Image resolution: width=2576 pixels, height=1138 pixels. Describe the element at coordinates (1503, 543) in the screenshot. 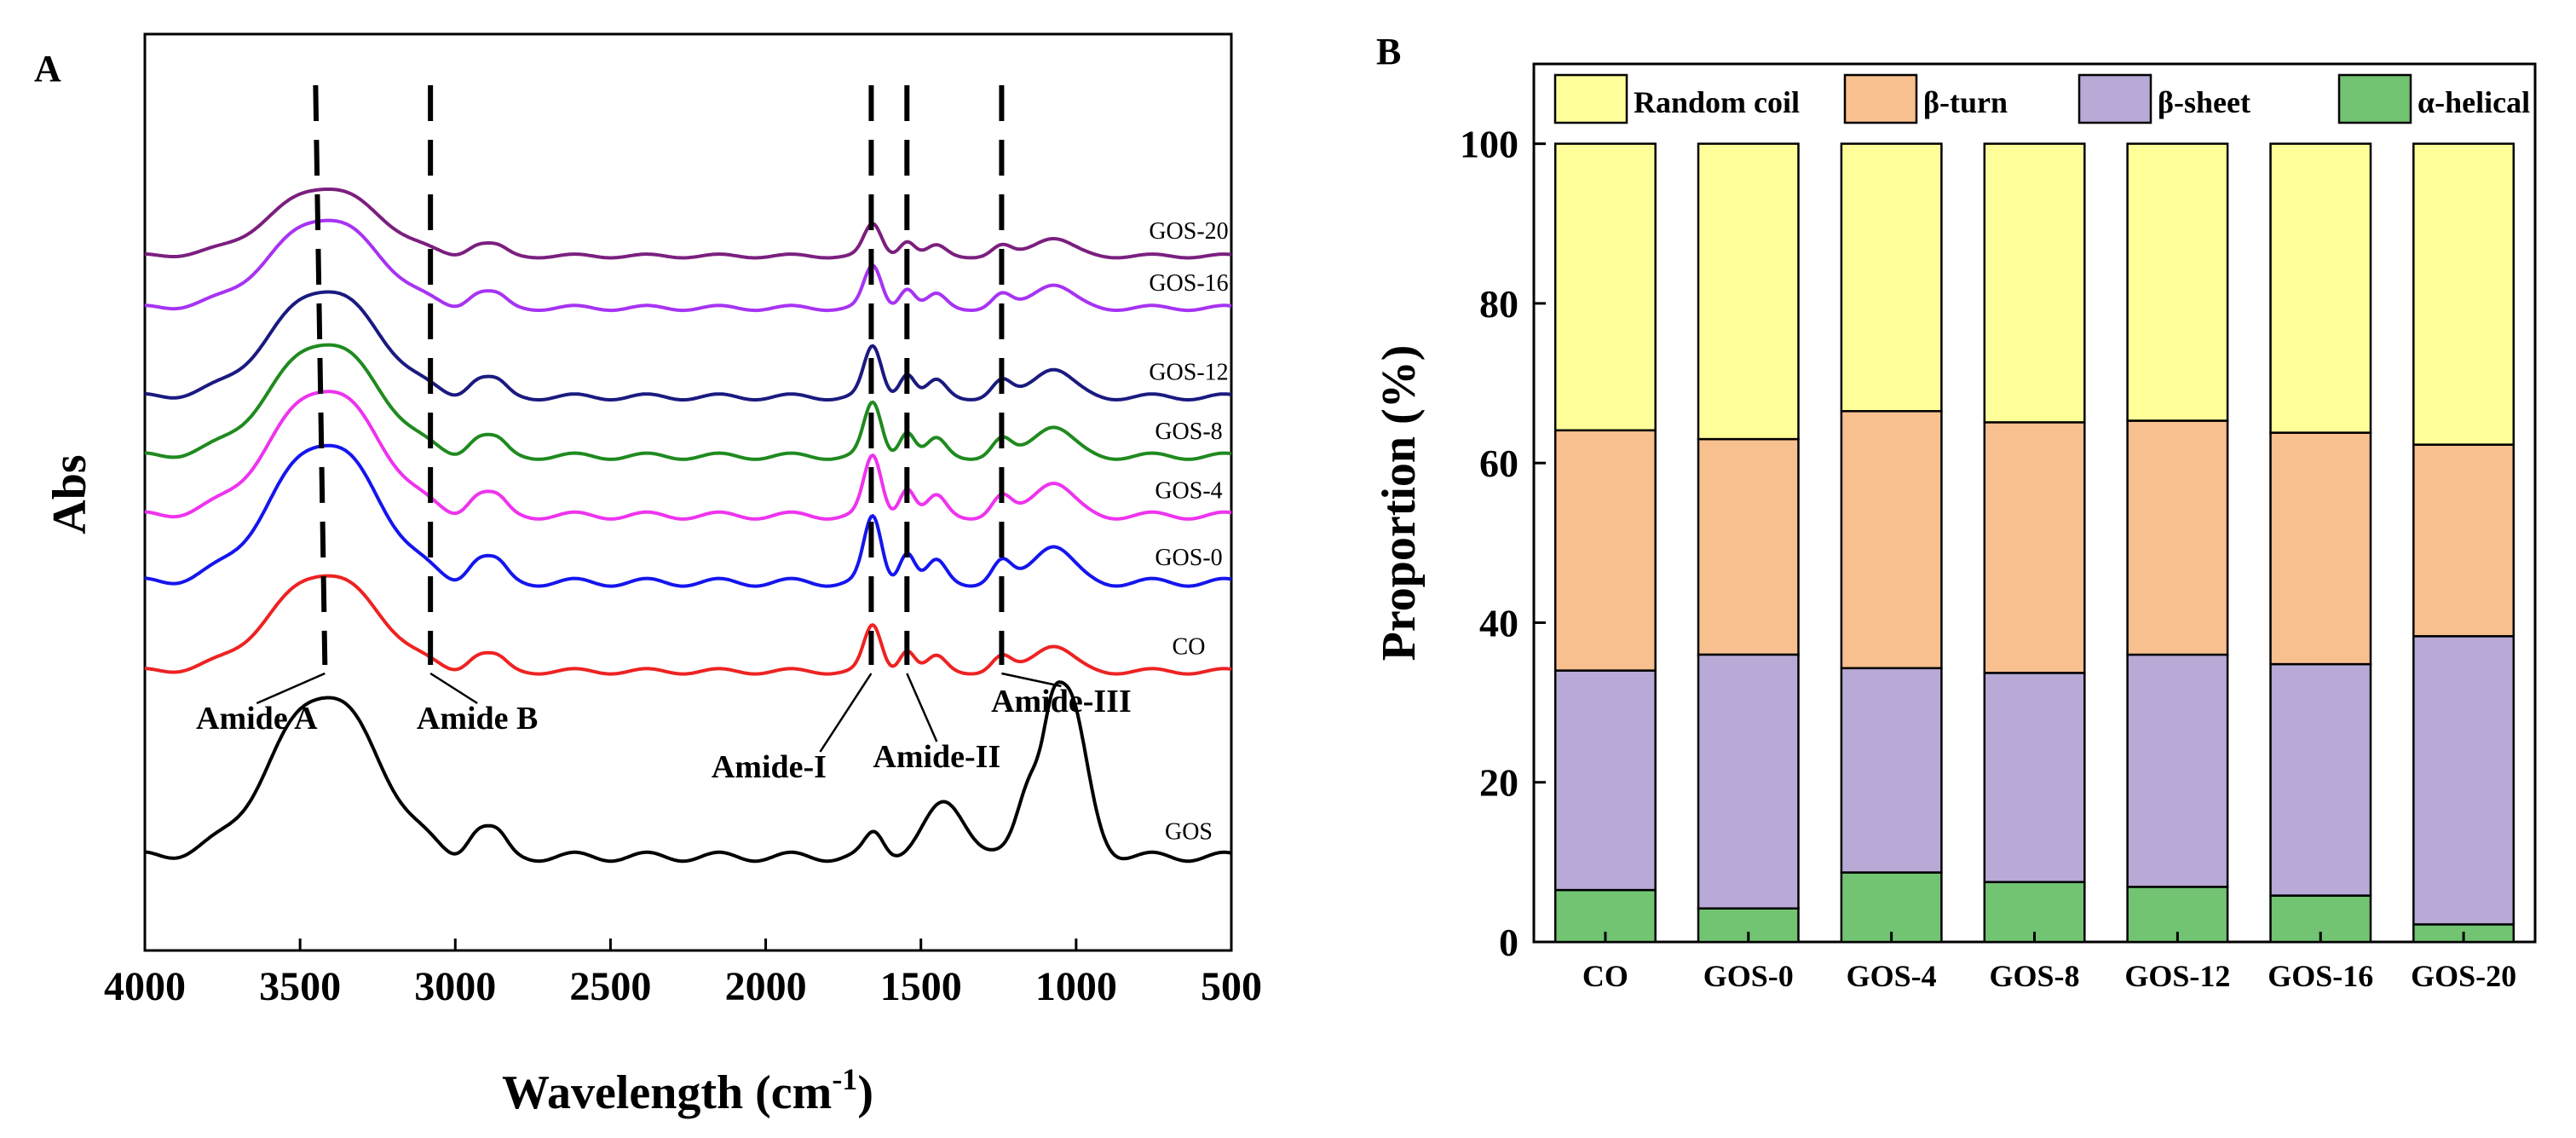

I see `panel-b-y-ticks: 0 20 40 60 80 100` at that location.